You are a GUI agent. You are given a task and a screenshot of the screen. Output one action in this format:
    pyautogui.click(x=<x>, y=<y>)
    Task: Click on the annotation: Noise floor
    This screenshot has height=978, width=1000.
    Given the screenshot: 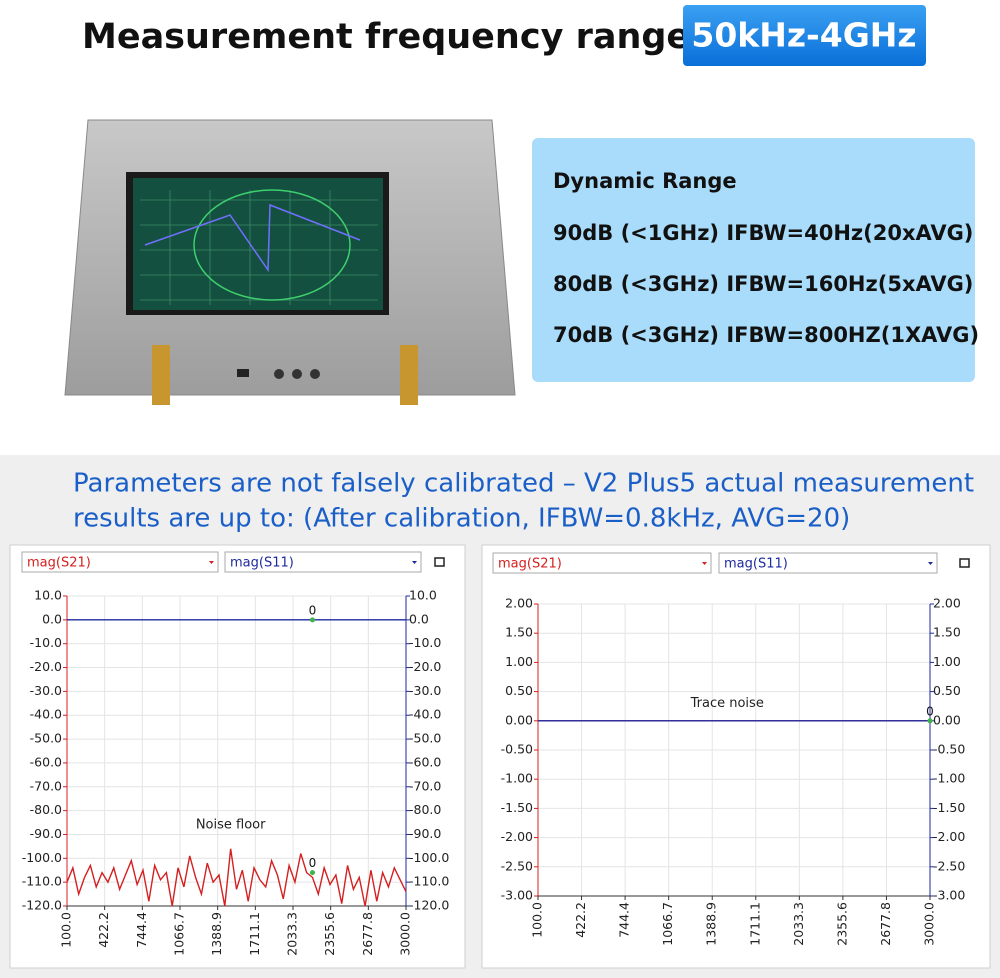 What is the action you would take?
    pyautogui.click(x=231, y=824)
    